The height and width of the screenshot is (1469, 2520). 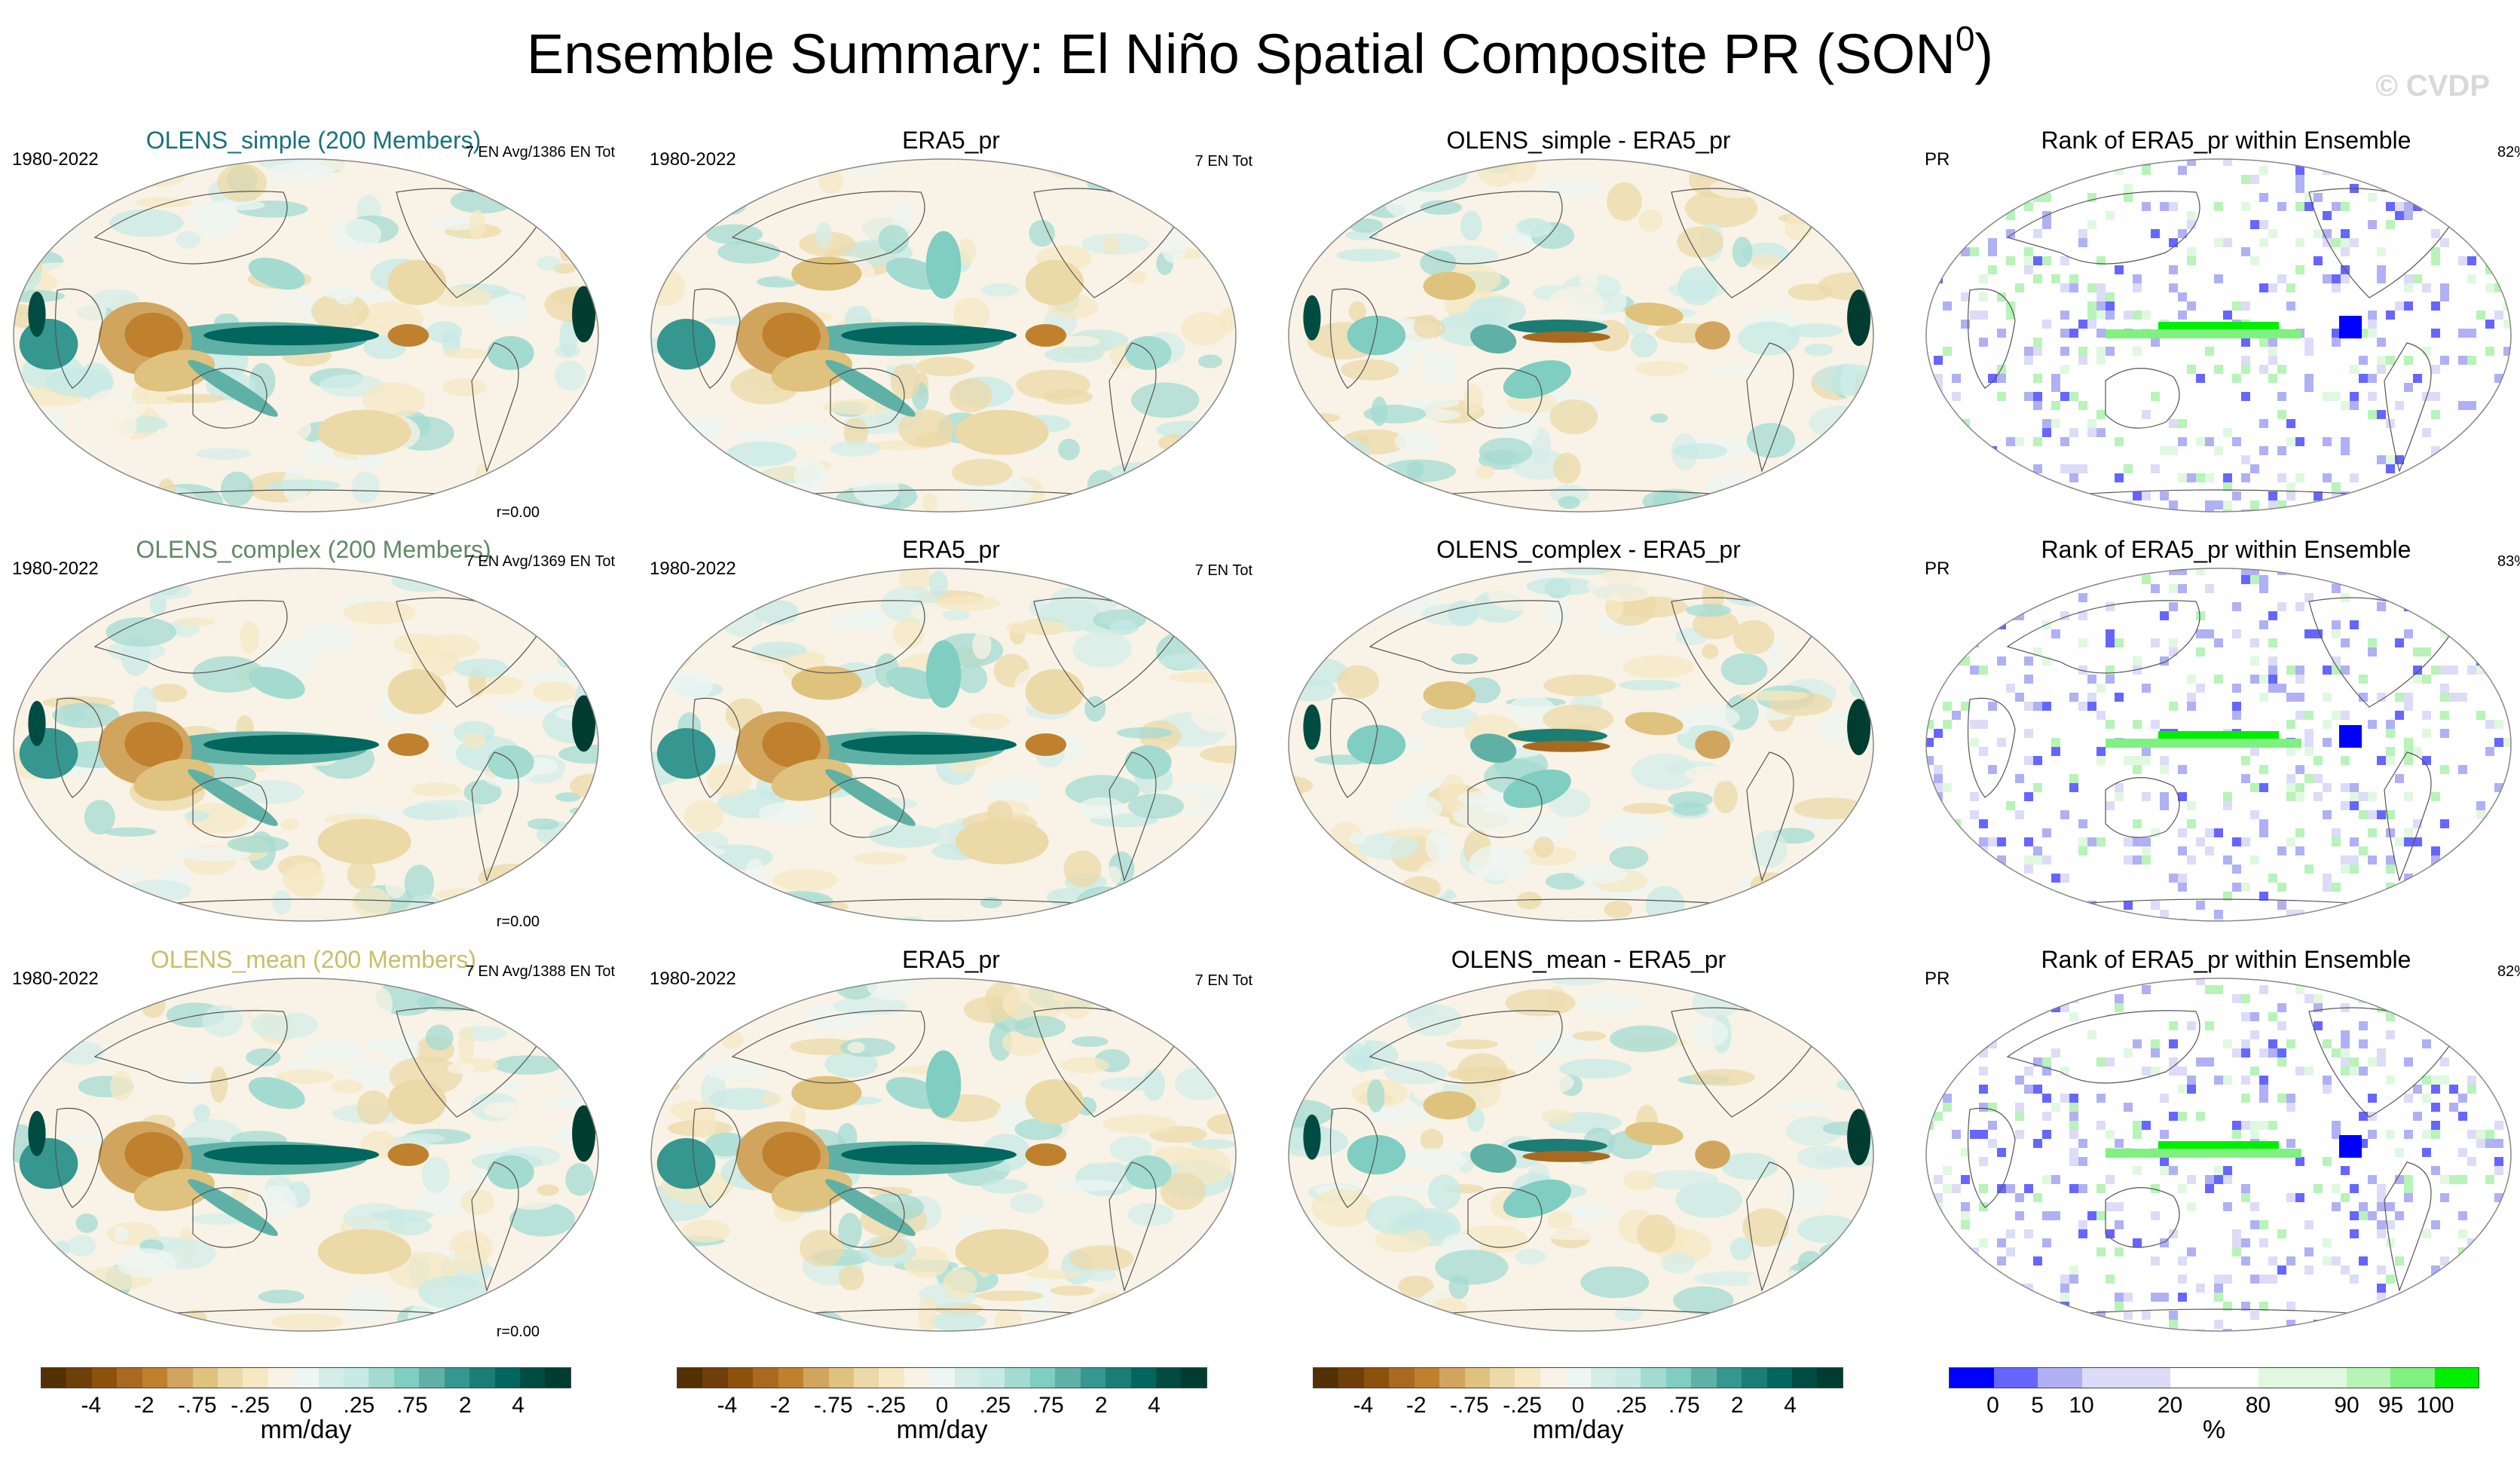 I want to click on colorbar-ticks-rank: 0 5 10 20 80 90 95 100, so click(x=2214, y=1407).